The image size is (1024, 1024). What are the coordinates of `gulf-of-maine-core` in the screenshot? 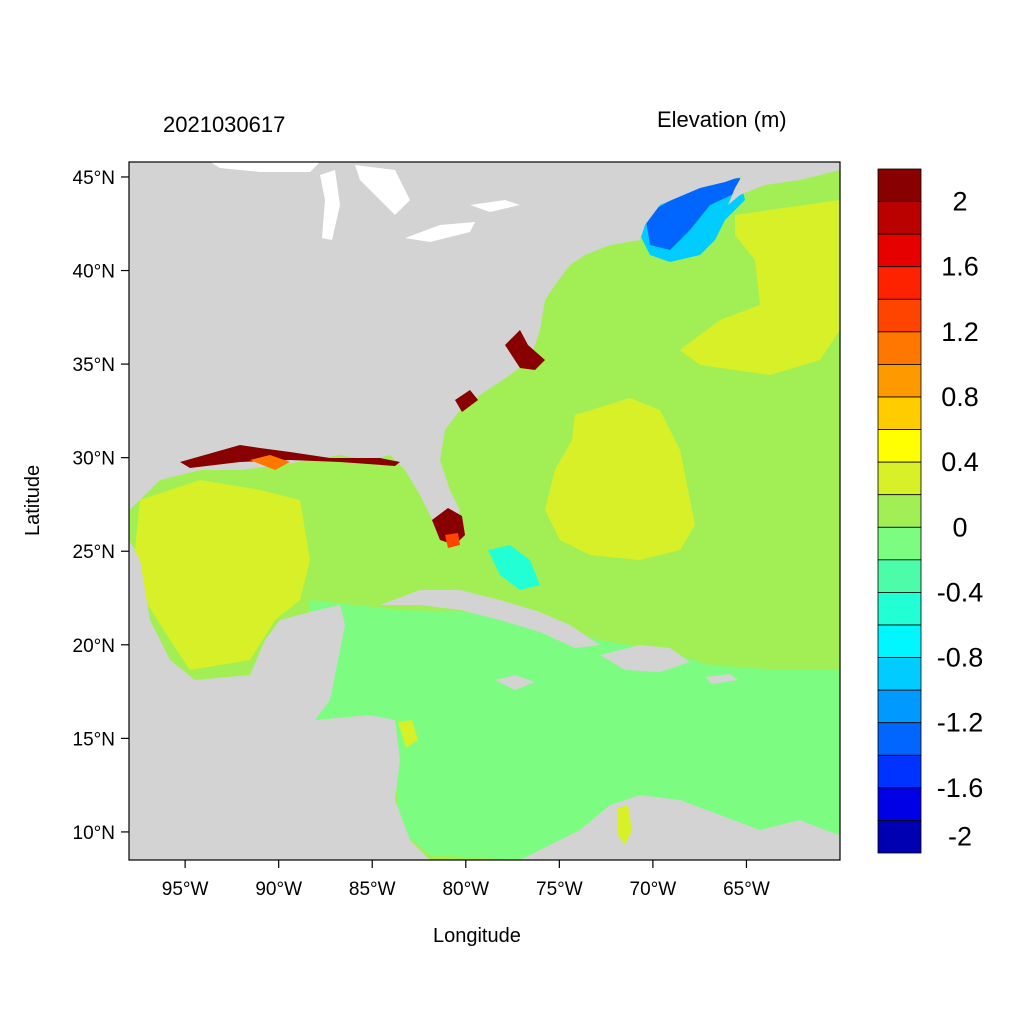 It's located at (692, 214).